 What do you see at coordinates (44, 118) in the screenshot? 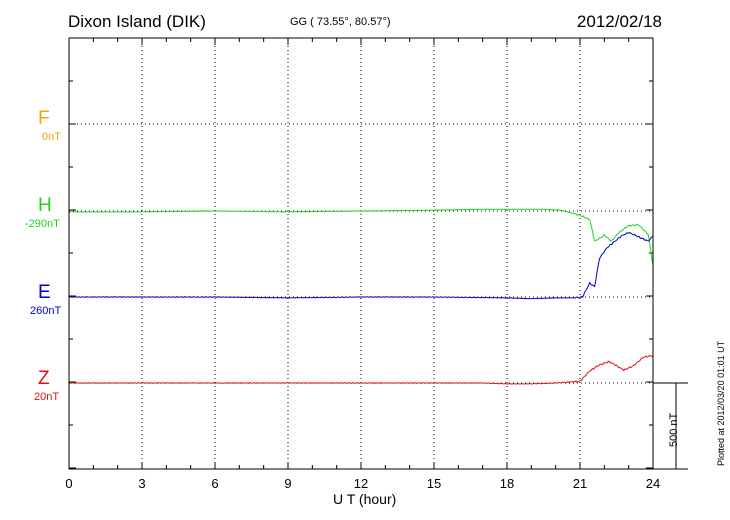
I see `component-f-label: F` at bounding box center [44, 118].